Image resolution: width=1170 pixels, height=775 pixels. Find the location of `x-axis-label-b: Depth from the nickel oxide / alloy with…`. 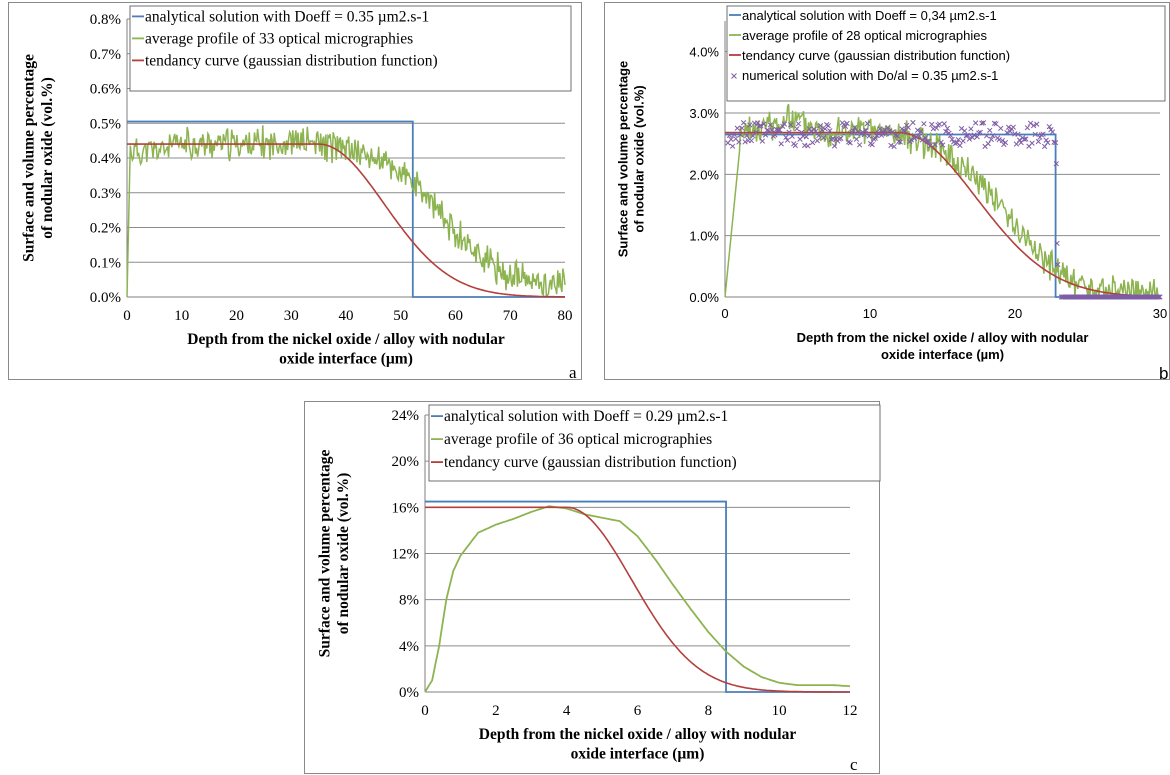

x-axis-label-b: Depth from the nickel oxide / alloy with… is located at coordinates (943, 337).